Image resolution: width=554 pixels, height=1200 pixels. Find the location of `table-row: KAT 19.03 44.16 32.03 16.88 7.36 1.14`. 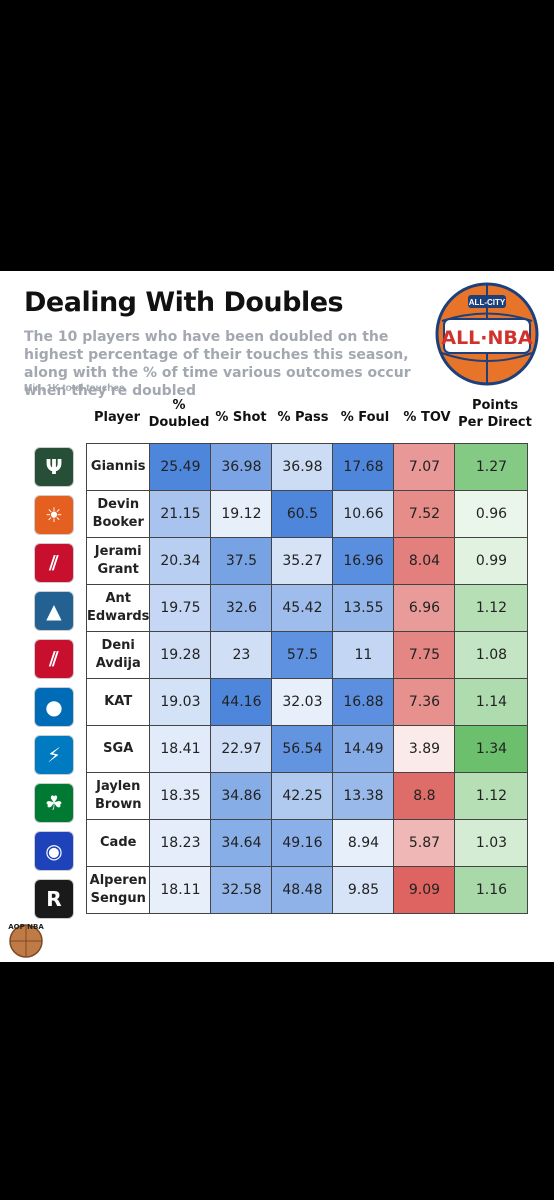

table-row: KAT 19.03 44.16 32.03 16.88 7.36 1.14 is located at coordinates (307, 702).